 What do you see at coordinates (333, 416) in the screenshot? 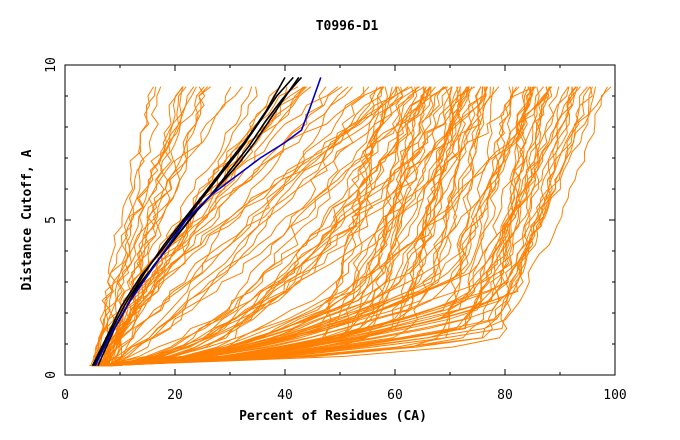
I see `x-axis-label: Percent of Residues (CA)` at bounding box center [333, 416].